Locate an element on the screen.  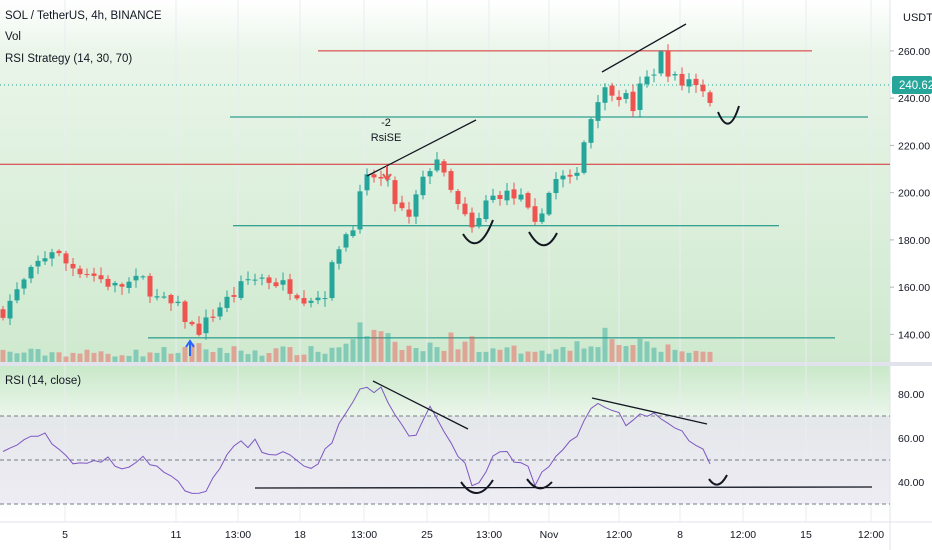
volume-legend: Vol is located at coordinates (13, 37).